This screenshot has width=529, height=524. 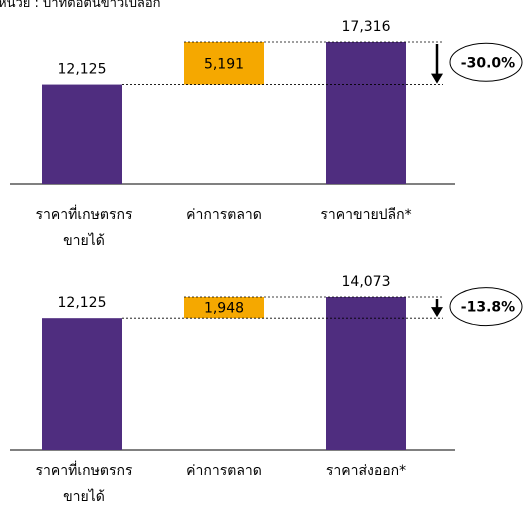 I want to click on bar-value-label-2: 5,191, so click(x=224, y=64).